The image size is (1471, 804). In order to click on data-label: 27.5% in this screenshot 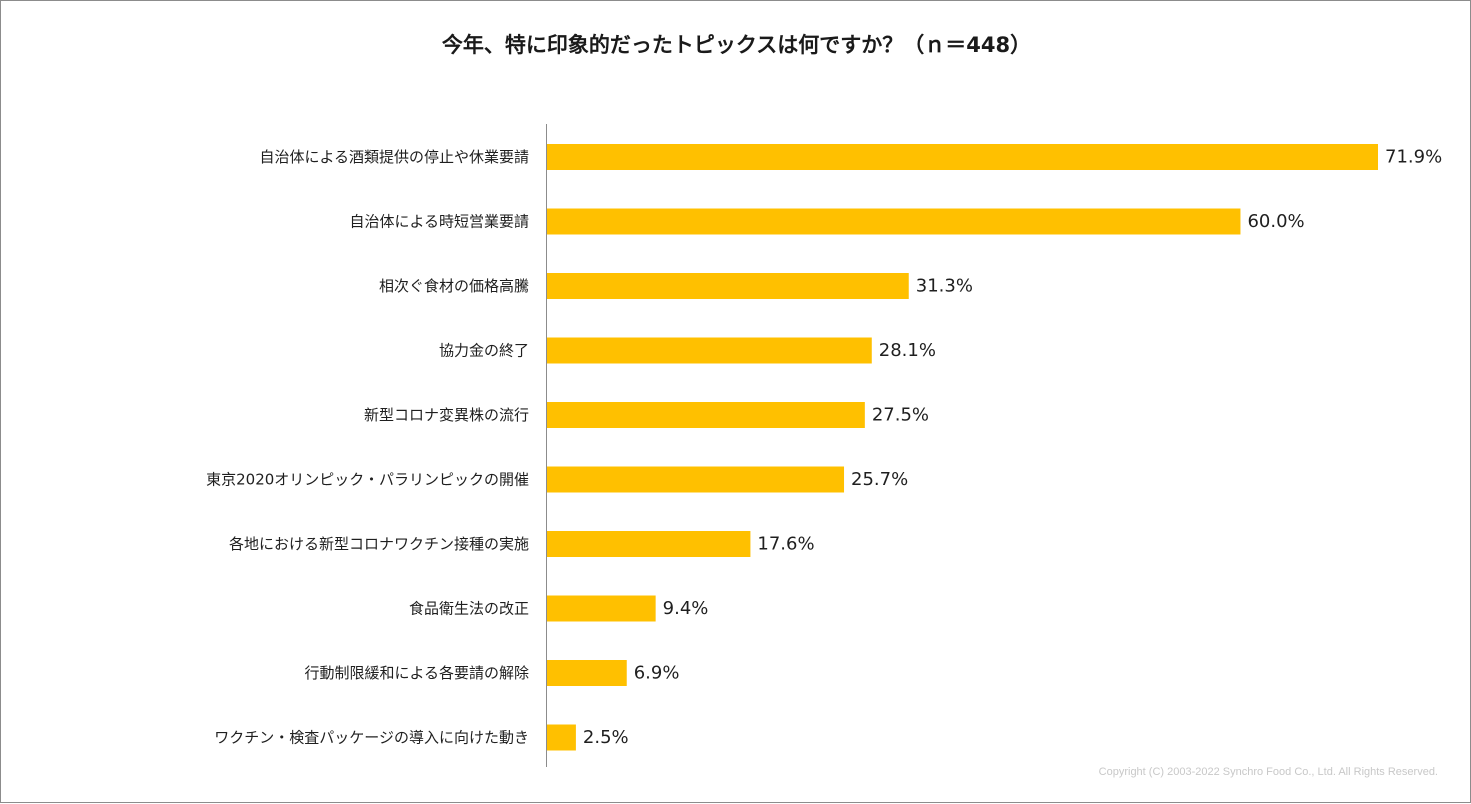, I will do `click(900, 415)`.